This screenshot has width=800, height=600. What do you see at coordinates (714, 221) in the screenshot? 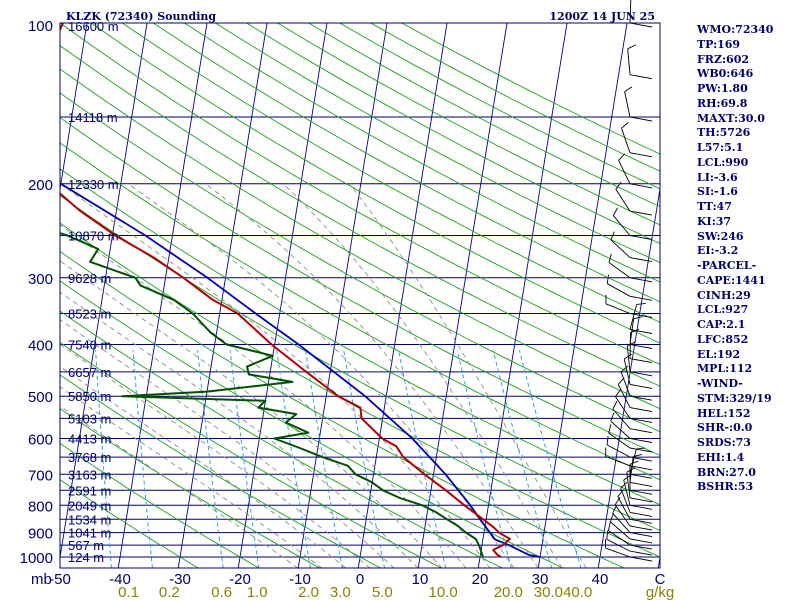
I see `index-line: KI:37` at bounding box center [714, 221].